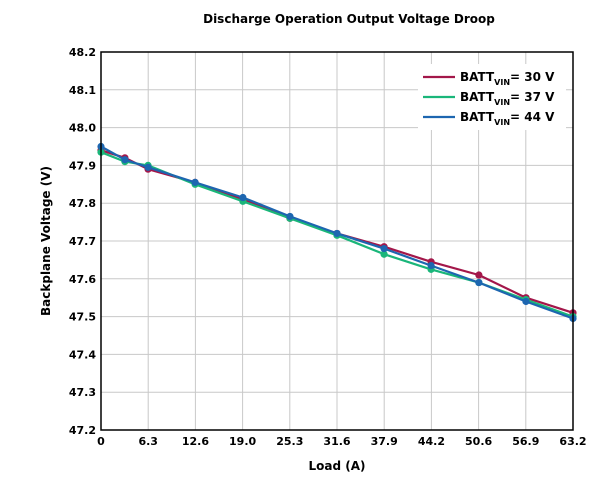 The width and height of the screenshot is (601, 479). What do you see at coordinates (532, 117) in the screenshot?
I see `legend-label-suffix: = 44 V` at bounding box center [532, 117].